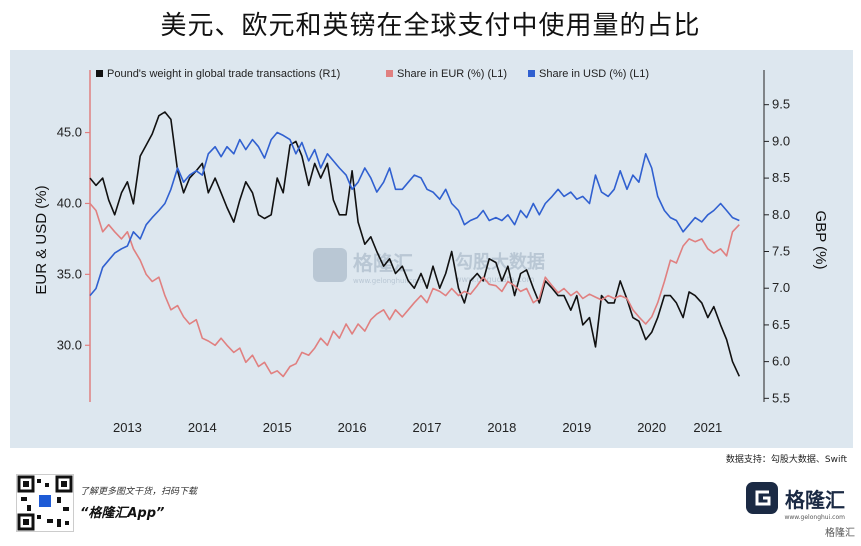  Describe the element at coordinates (781, 324) in the screenshot. I see `y-right-tick-label: 6.5` at that location.